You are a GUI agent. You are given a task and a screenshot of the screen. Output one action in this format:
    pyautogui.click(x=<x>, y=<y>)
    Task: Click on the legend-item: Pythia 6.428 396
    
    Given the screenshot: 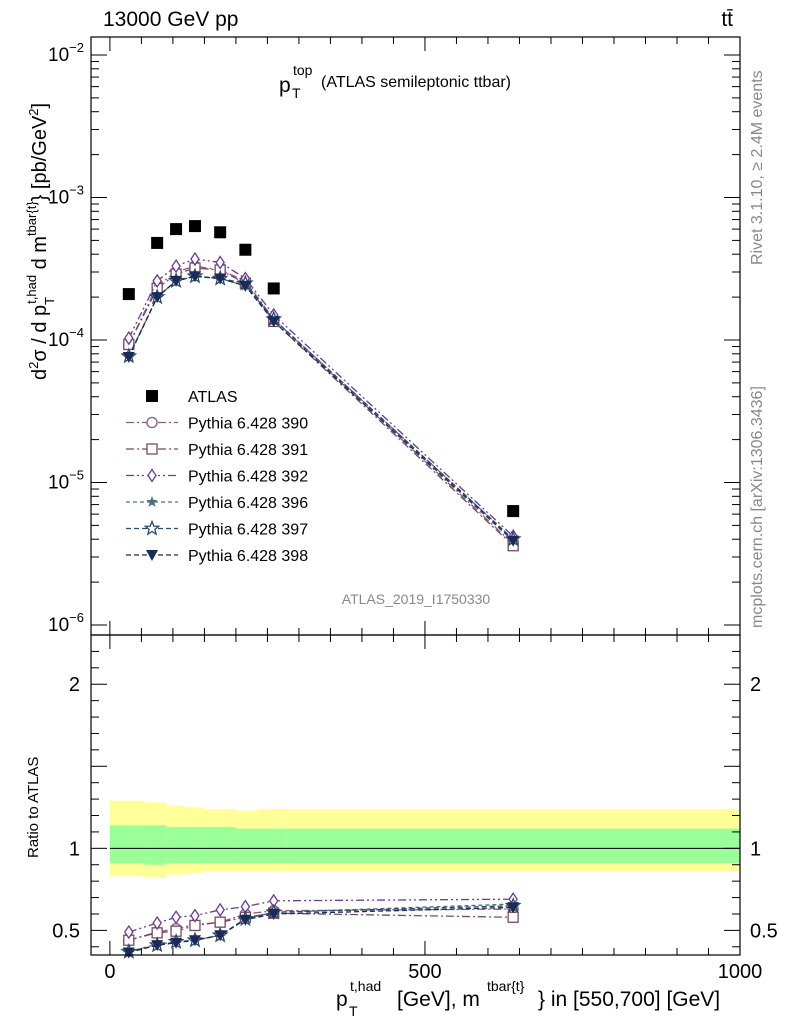 What is the action you would take?
    pyautogui.click(x=217, y=503)
    